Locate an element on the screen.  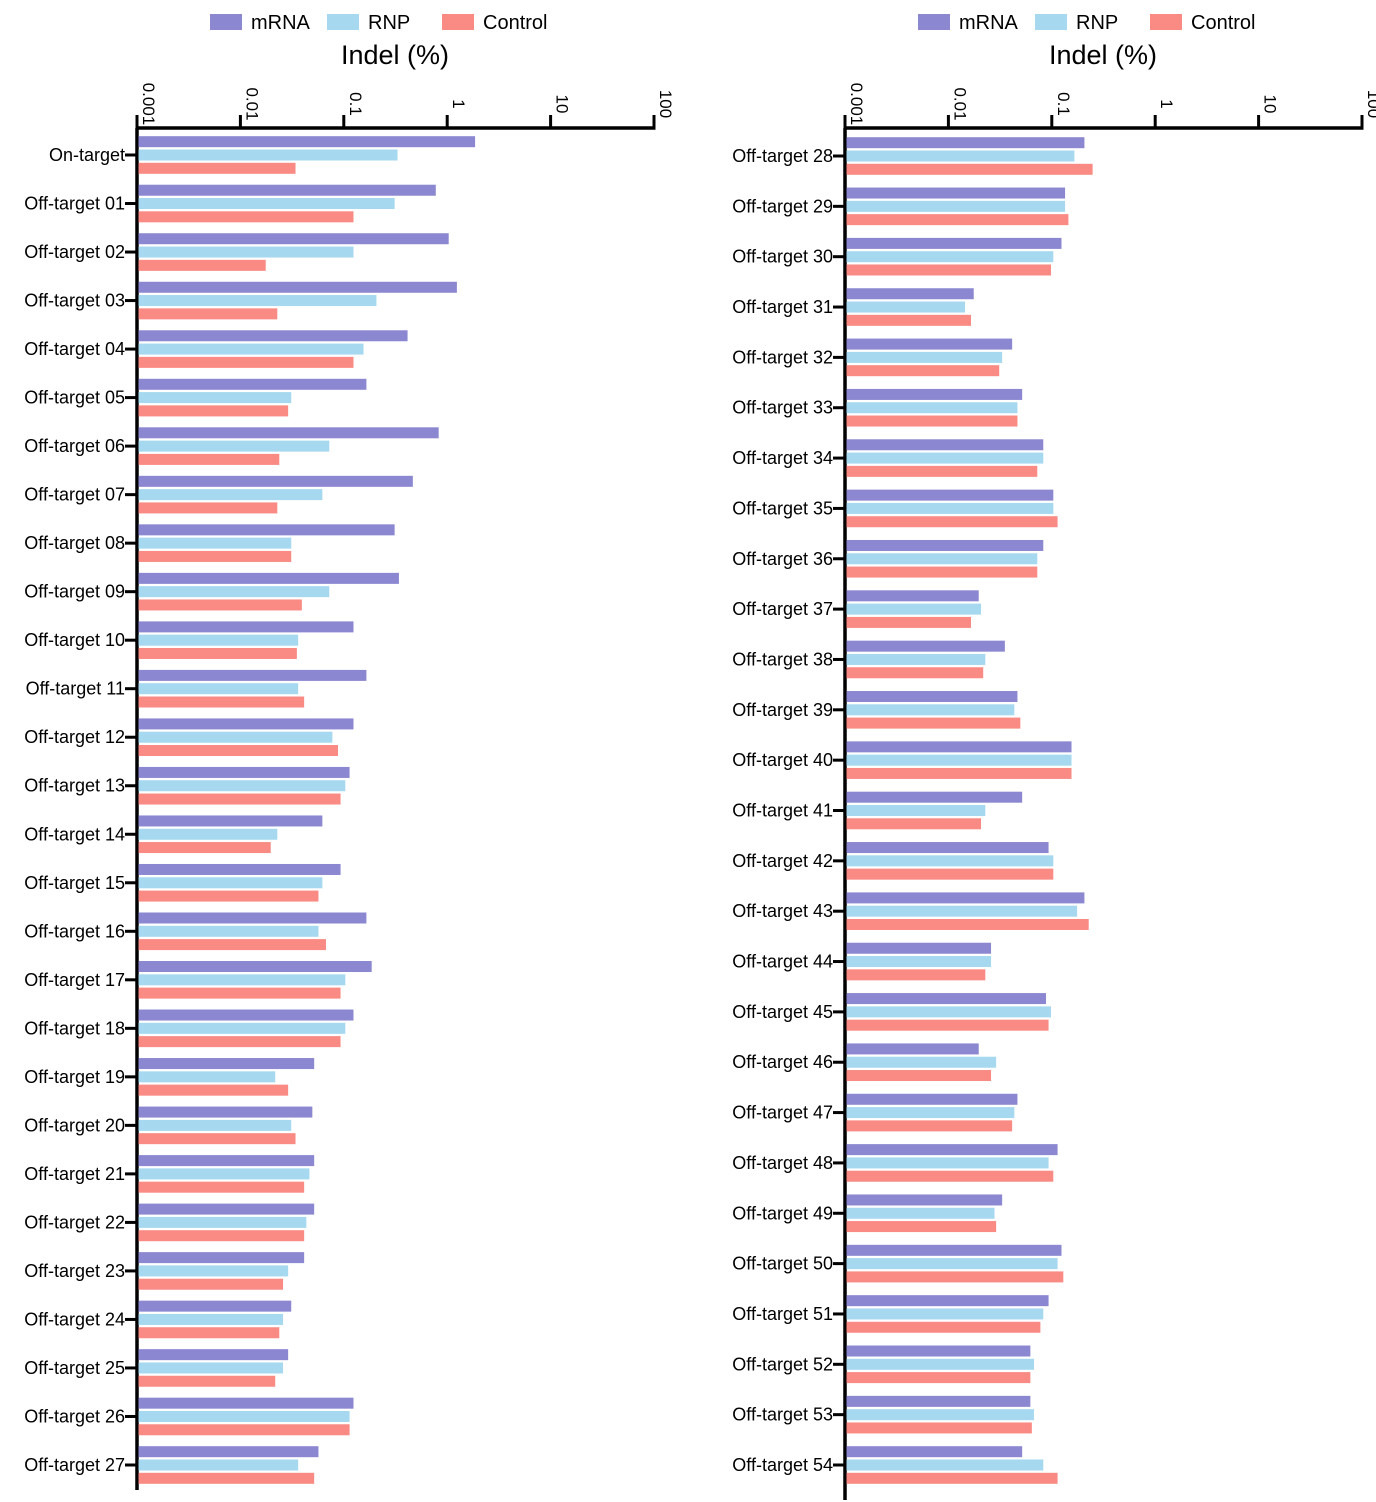
category-label: Off-target 48 is located at coordinates (782, 1163).